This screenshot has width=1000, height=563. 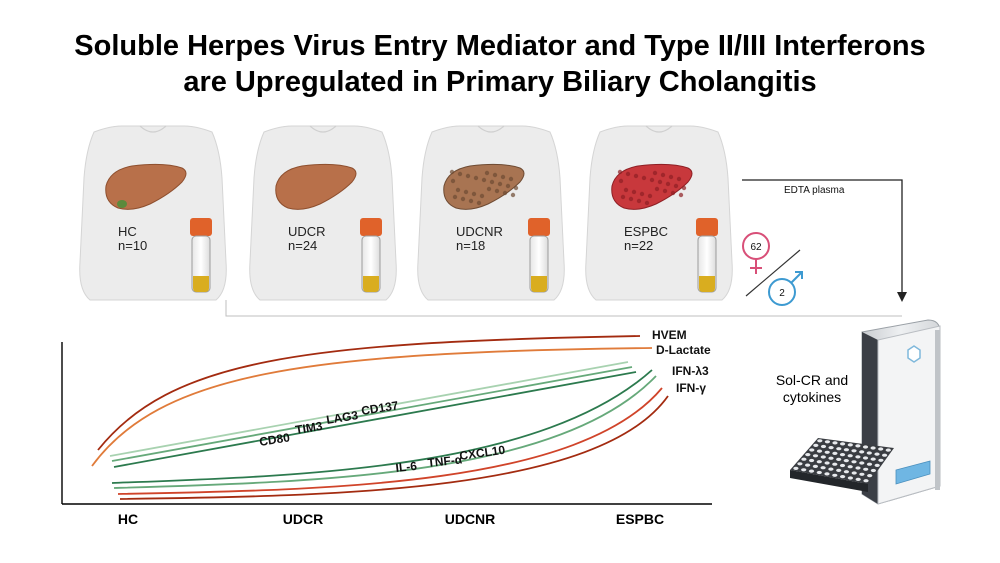 What do you see at coordinates (132, 245) in the screenshot?
I see `group-count: n=10` at bounding box center [132, 245].